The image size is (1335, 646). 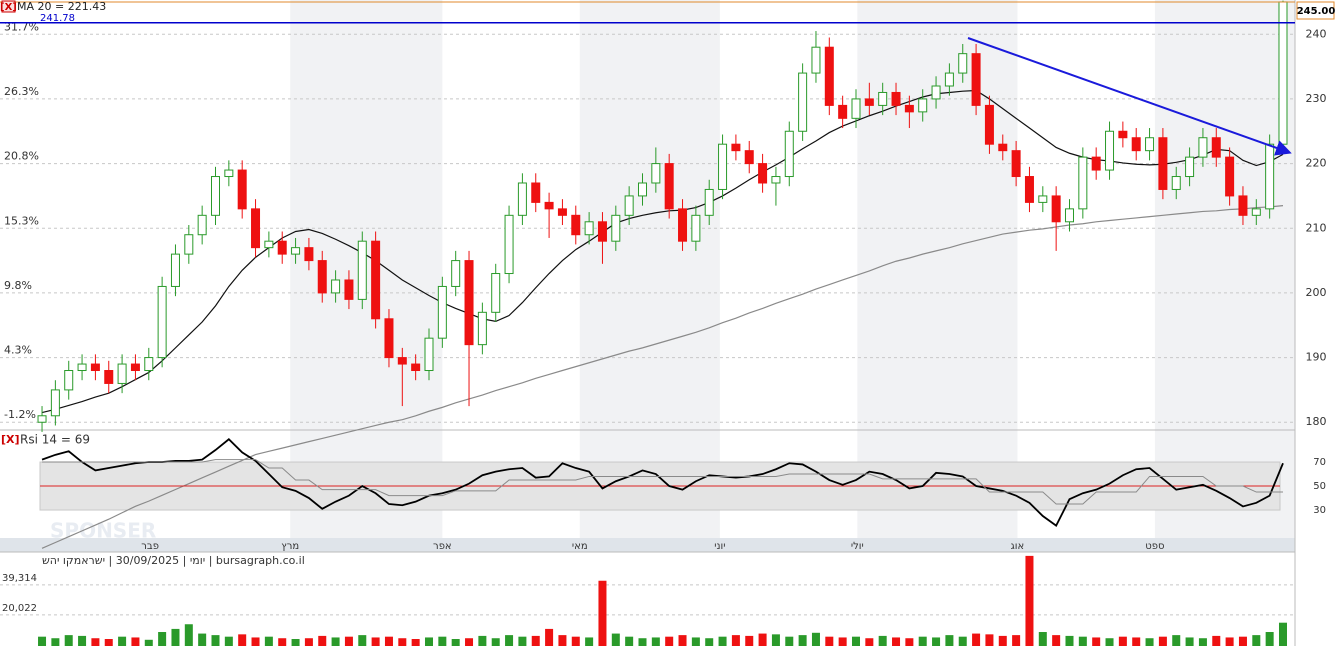 What do you see at coordinates (21, 156) in the screenshot?
I see `y-pct-label: 20.8%` at bounding box center [21, 156].